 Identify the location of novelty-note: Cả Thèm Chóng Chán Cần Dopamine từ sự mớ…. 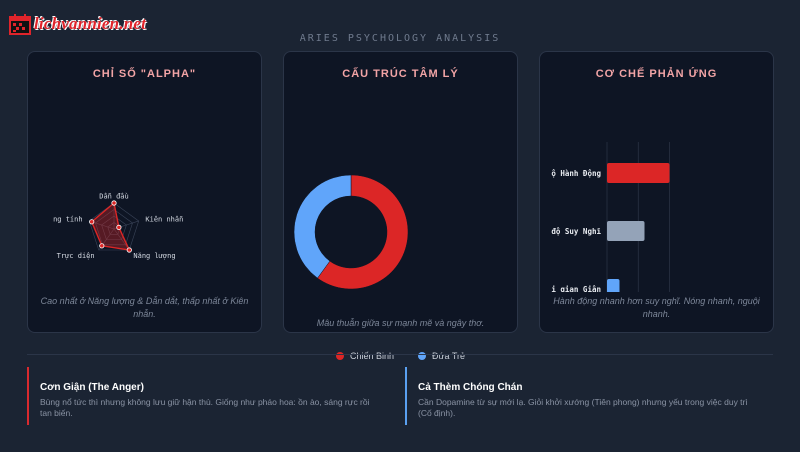
(585, 396).